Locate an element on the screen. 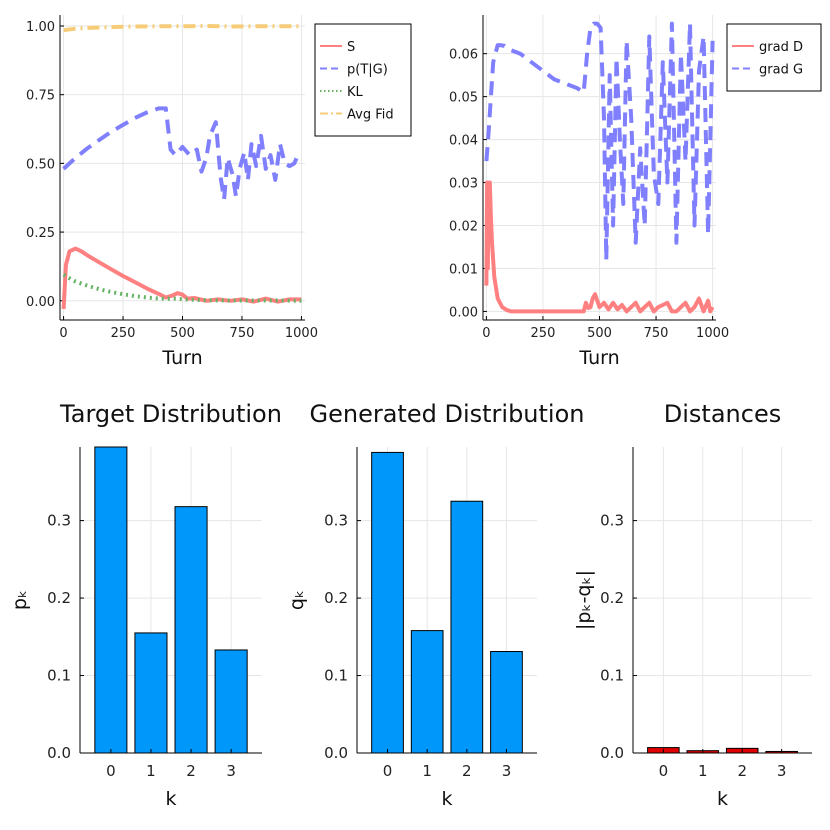 This screenshot has height=830, width=830. y-tick-label: 0.25 is located at coordinates (40, 233).